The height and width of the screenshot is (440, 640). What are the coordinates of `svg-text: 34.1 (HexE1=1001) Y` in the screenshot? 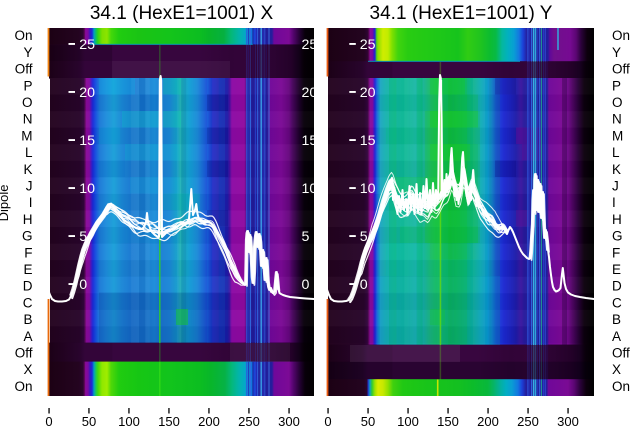 It's located at (461, 13).